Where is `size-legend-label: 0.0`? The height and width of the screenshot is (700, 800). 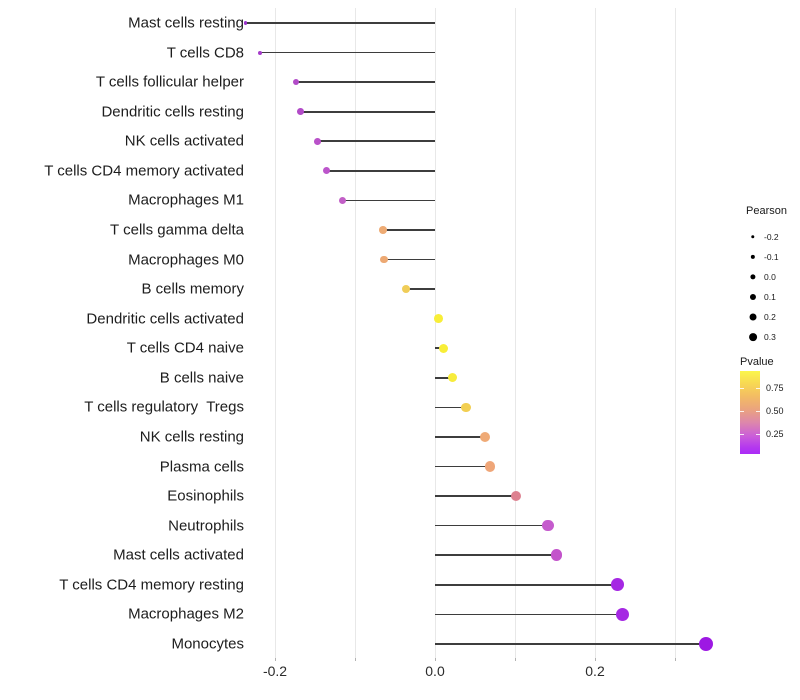
size-legend-label: 0.0 is located at coordinates (770, 277).